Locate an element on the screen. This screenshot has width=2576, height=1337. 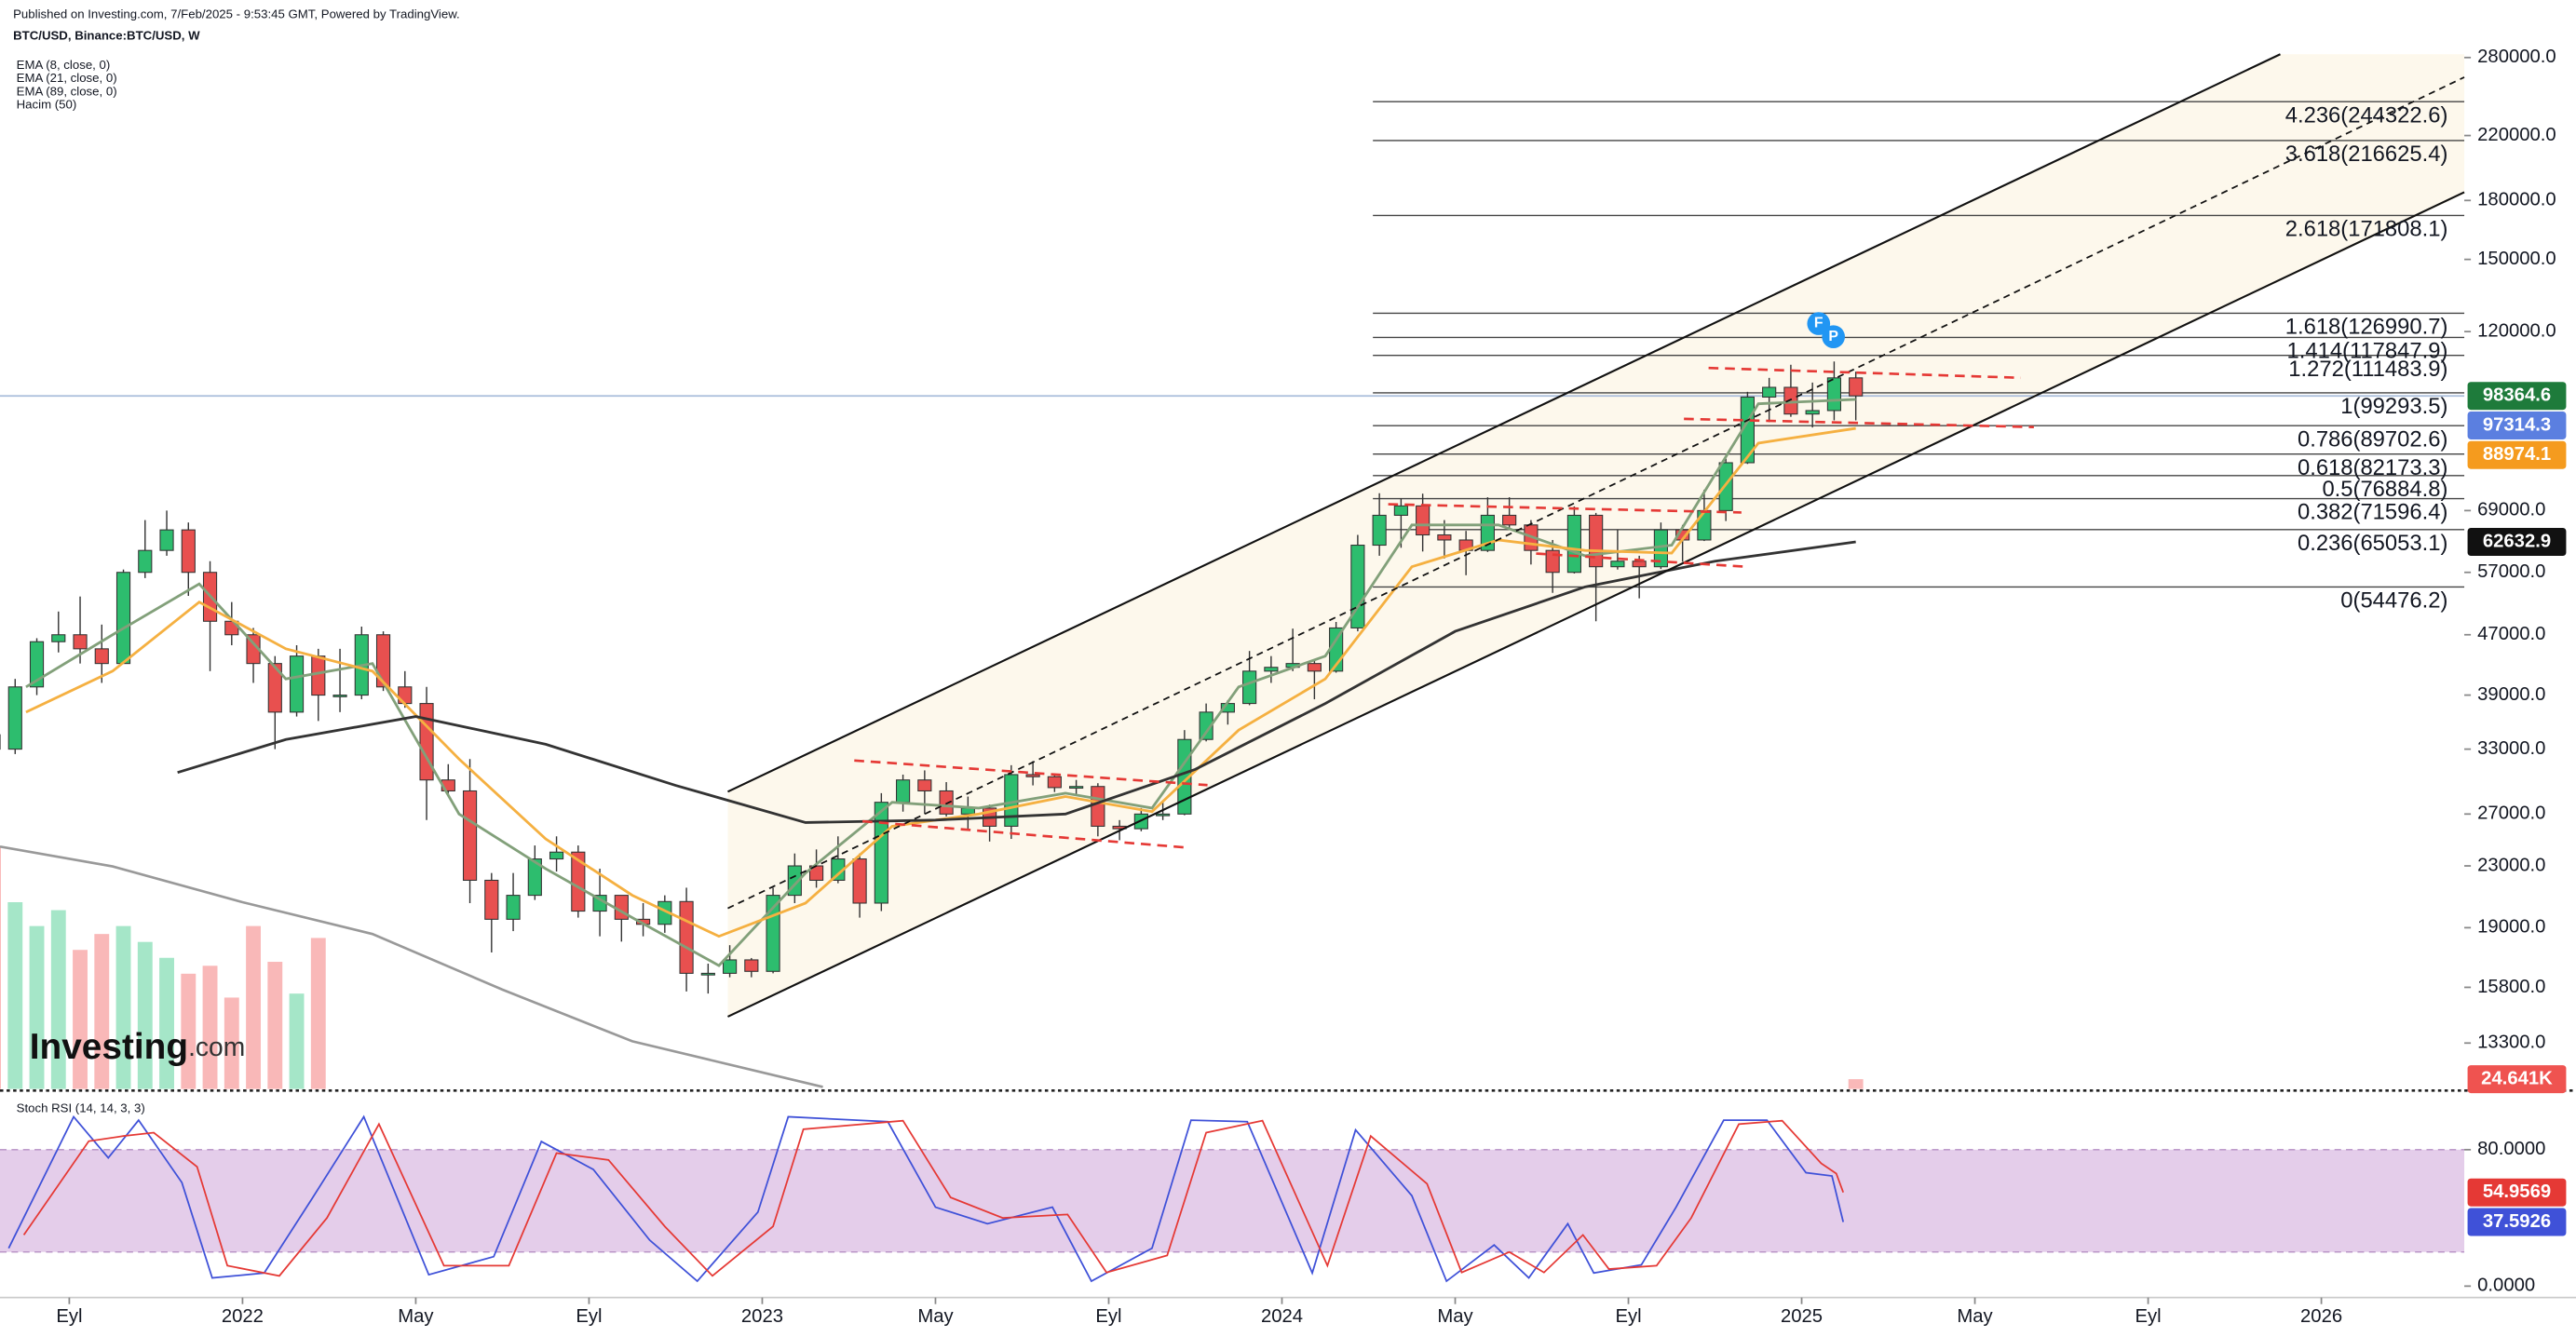
fib-label: 1.618(126990.7) is located at coordinates (2366, 327).